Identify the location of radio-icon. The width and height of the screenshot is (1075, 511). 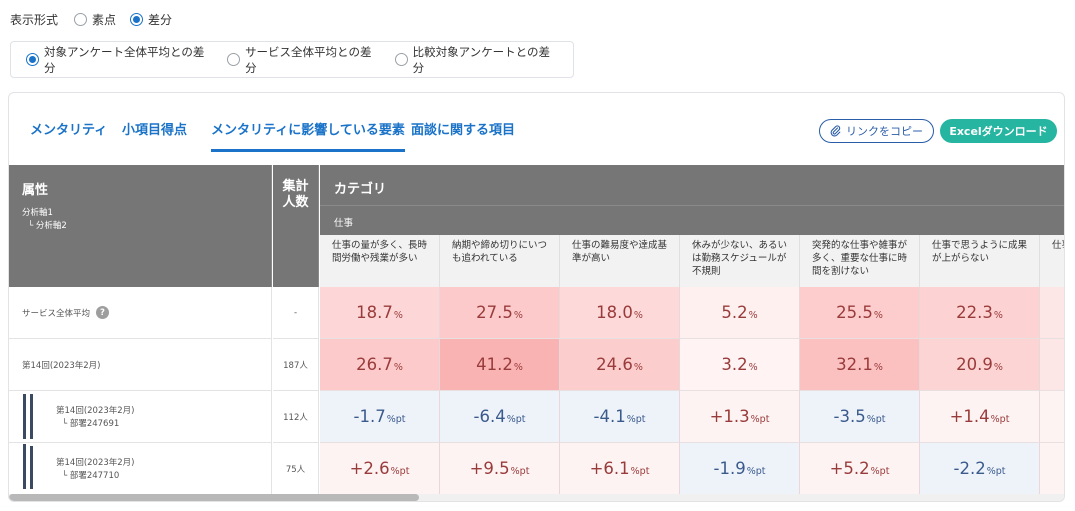
(81, 19).